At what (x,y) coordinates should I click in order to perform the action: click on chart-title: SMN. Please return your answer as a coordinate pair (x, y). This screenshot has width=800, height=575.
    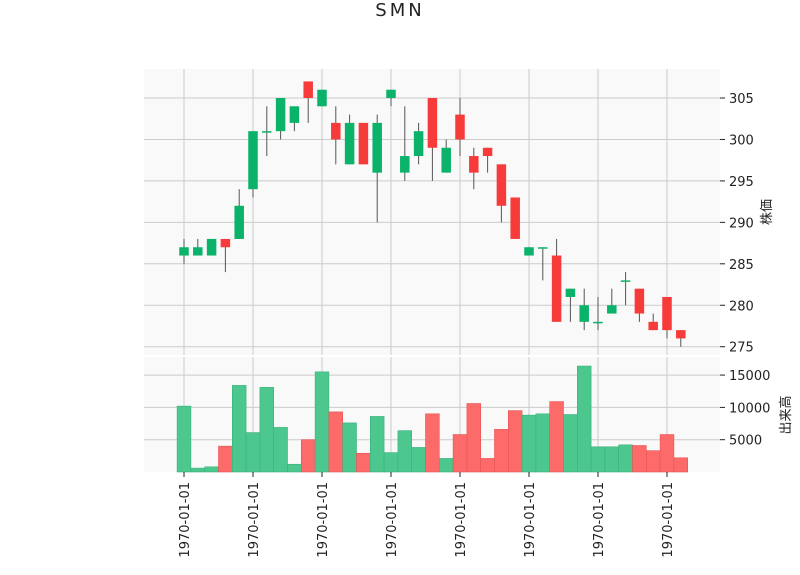
    Looking at the image, I should click on (399, 10).